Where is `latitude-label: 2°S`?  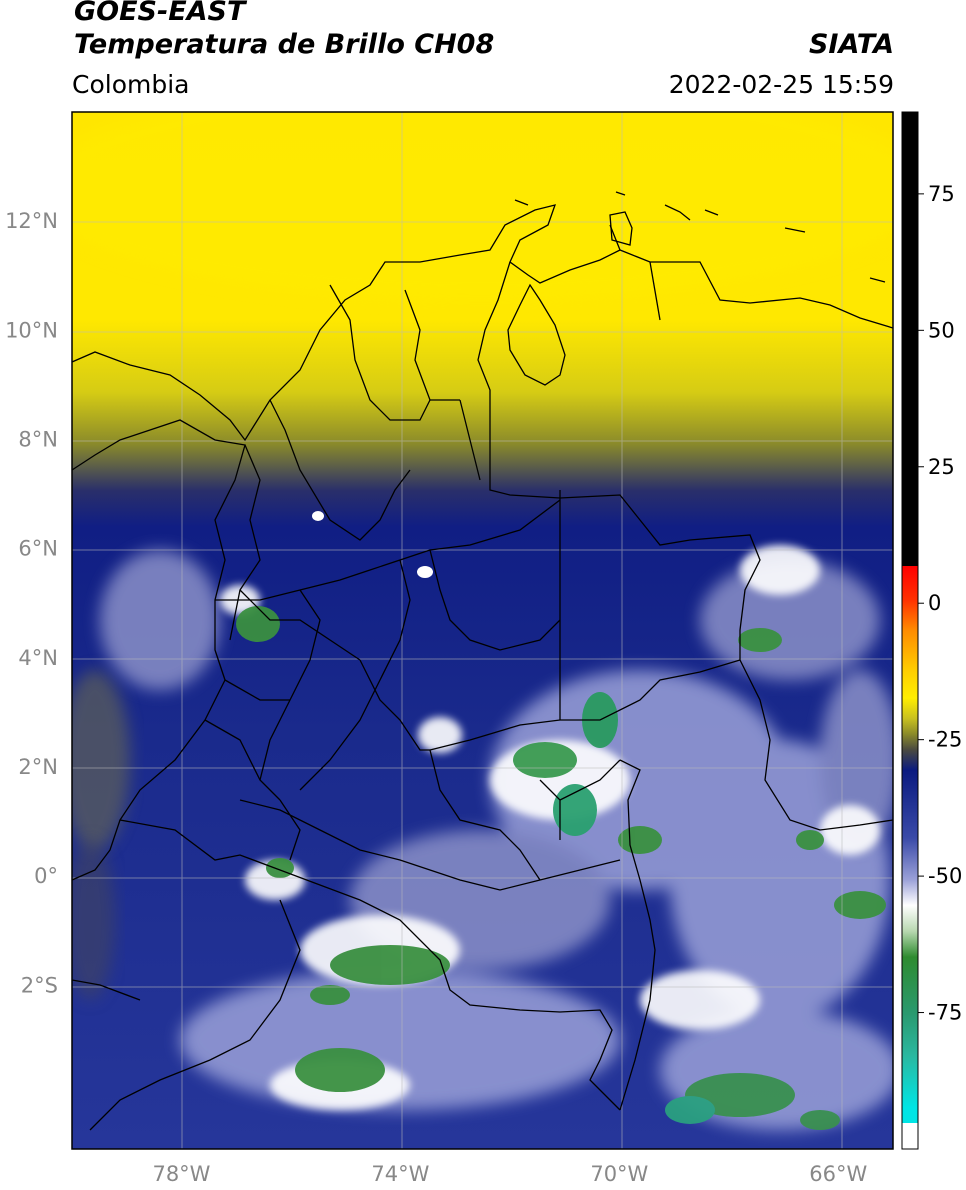
latitude-label: 2°S is located at coordinates (39, 985).